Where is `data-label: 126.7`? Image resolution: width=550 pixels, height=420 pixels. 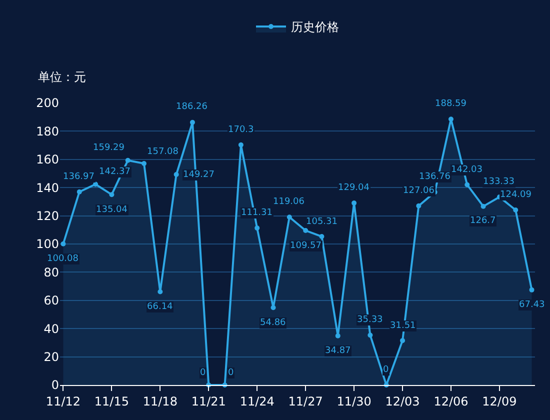
data-label: 126.7 is located at coordinates (483, 221).